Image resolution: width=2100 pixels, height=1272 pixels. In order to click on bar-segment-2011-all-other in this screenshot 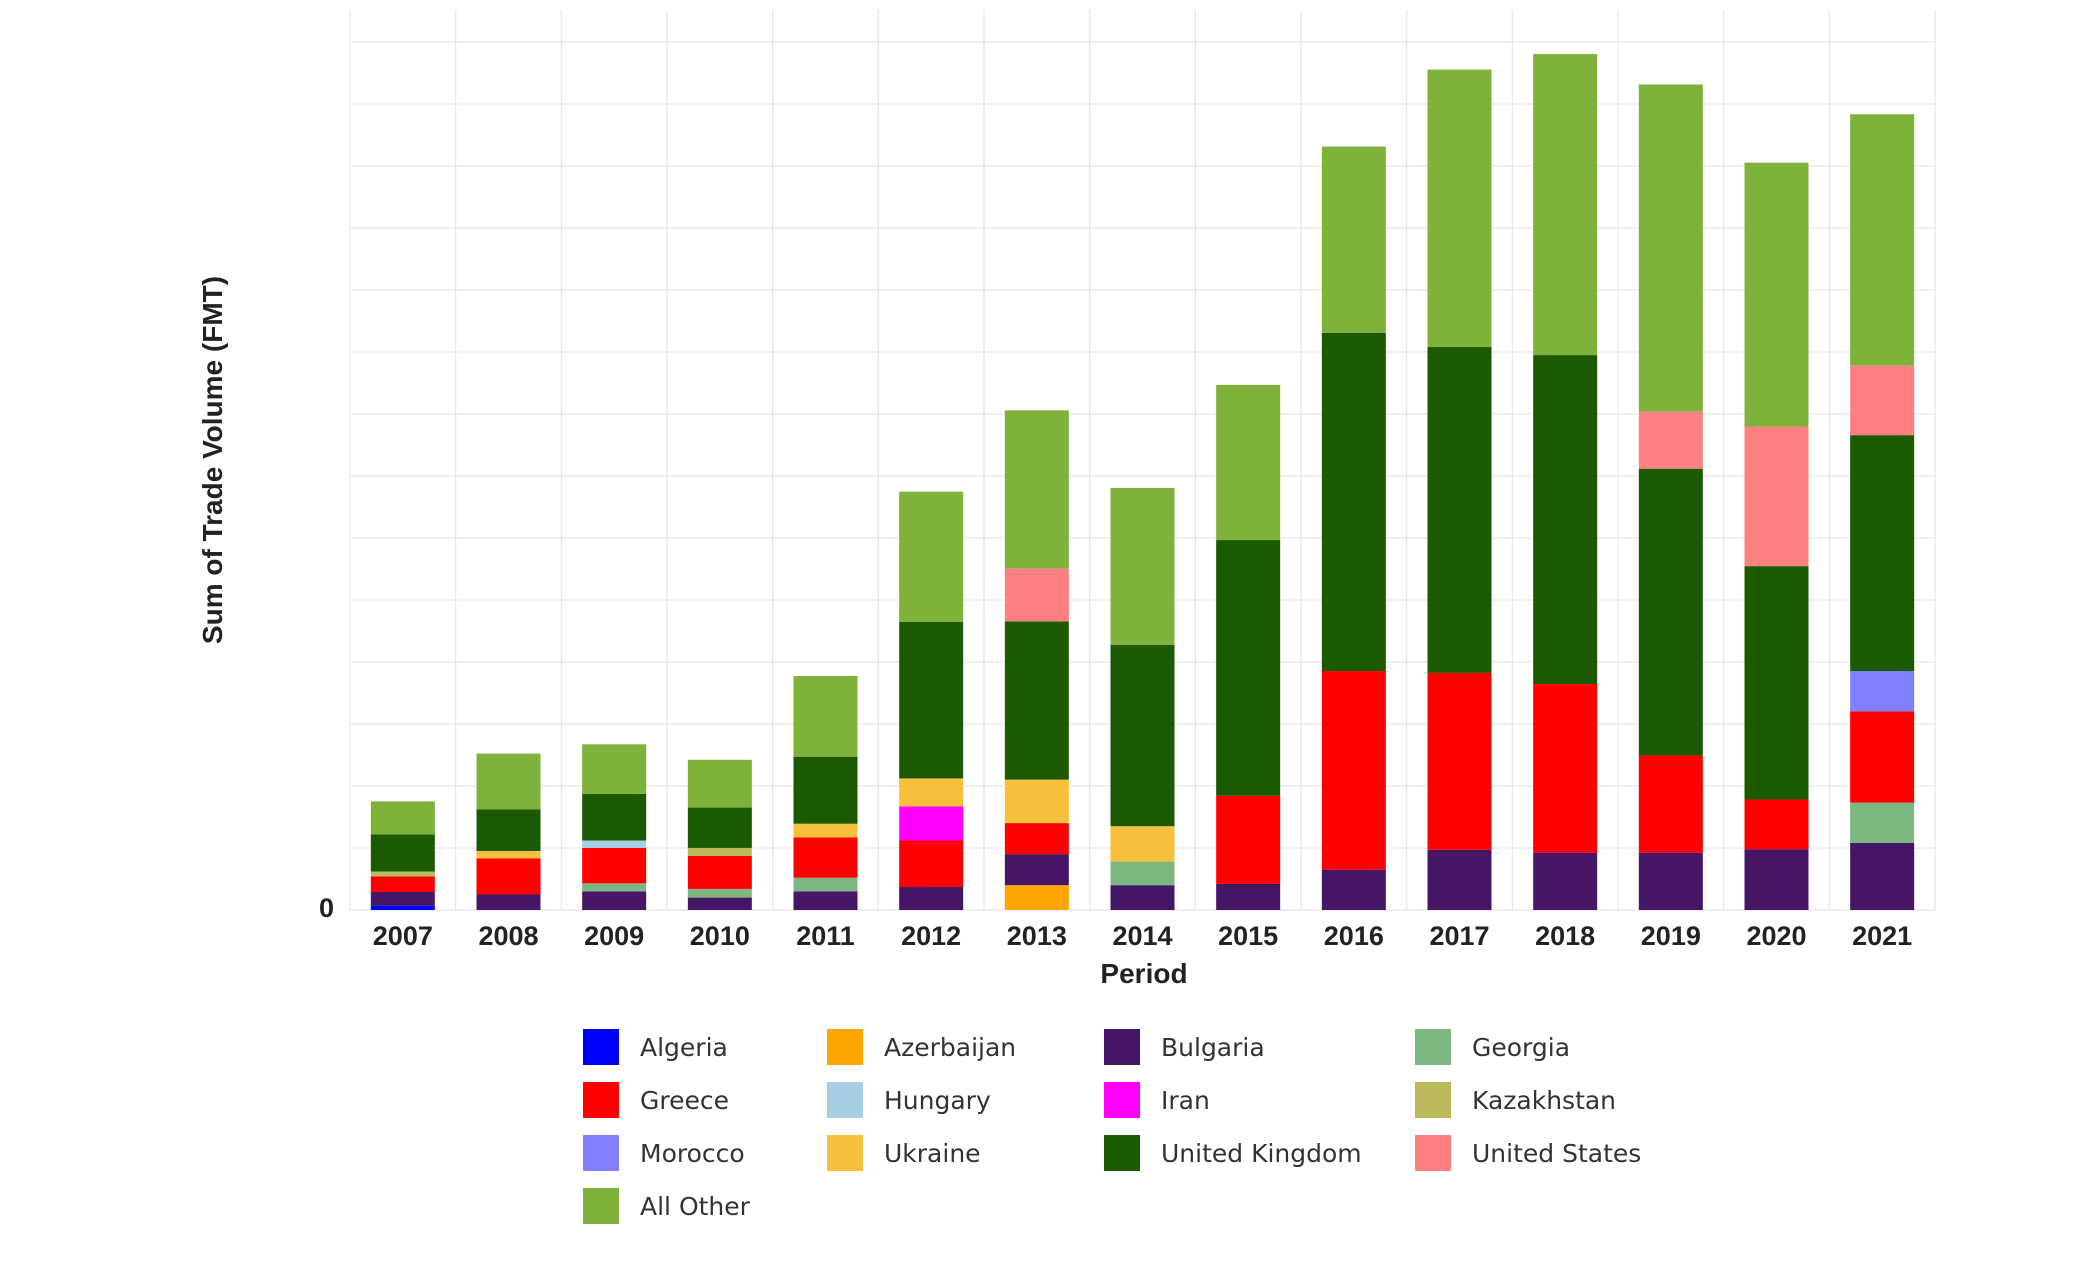, I will do `click(825, 716)`.